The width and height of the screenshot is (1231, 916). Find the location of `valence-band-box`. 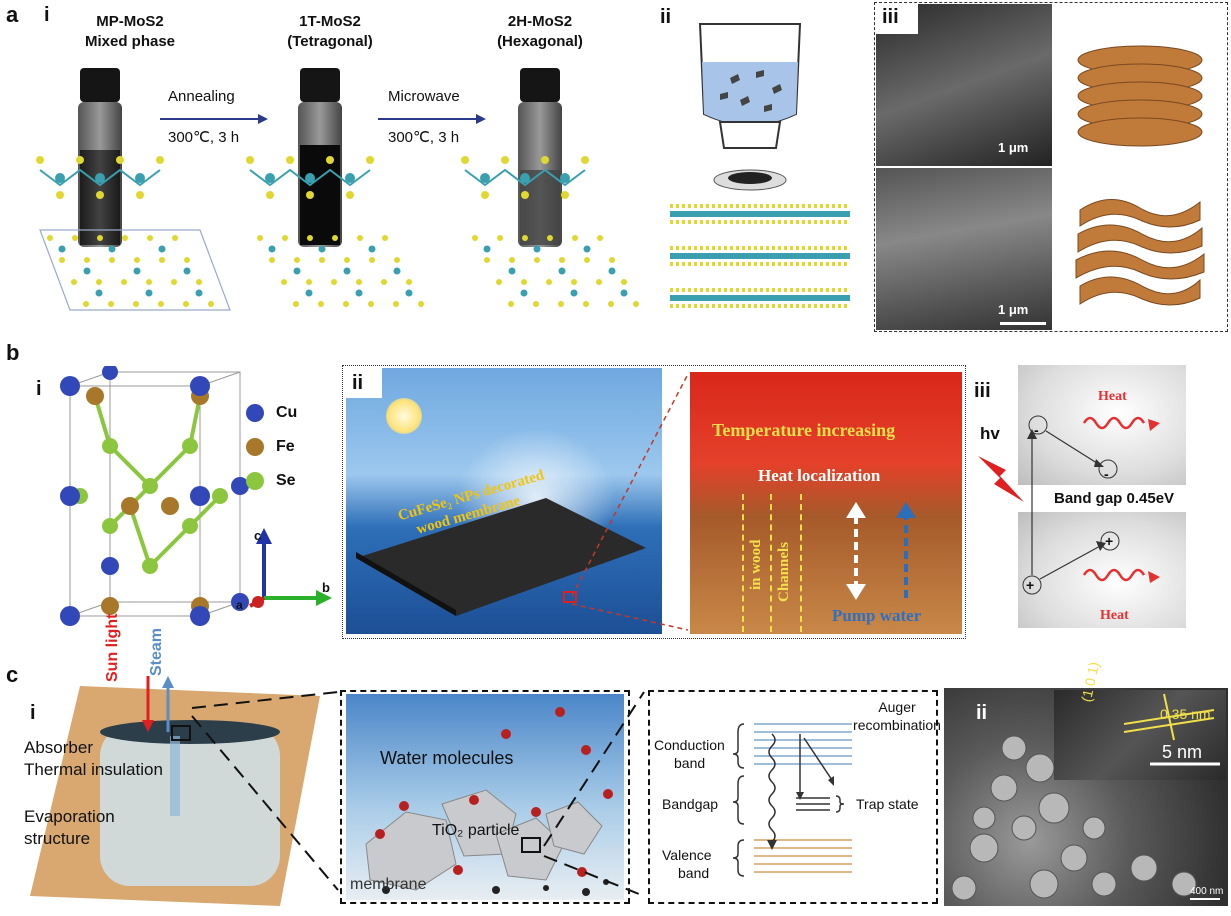

valence-band-box is located at coordinates (1102, 570).